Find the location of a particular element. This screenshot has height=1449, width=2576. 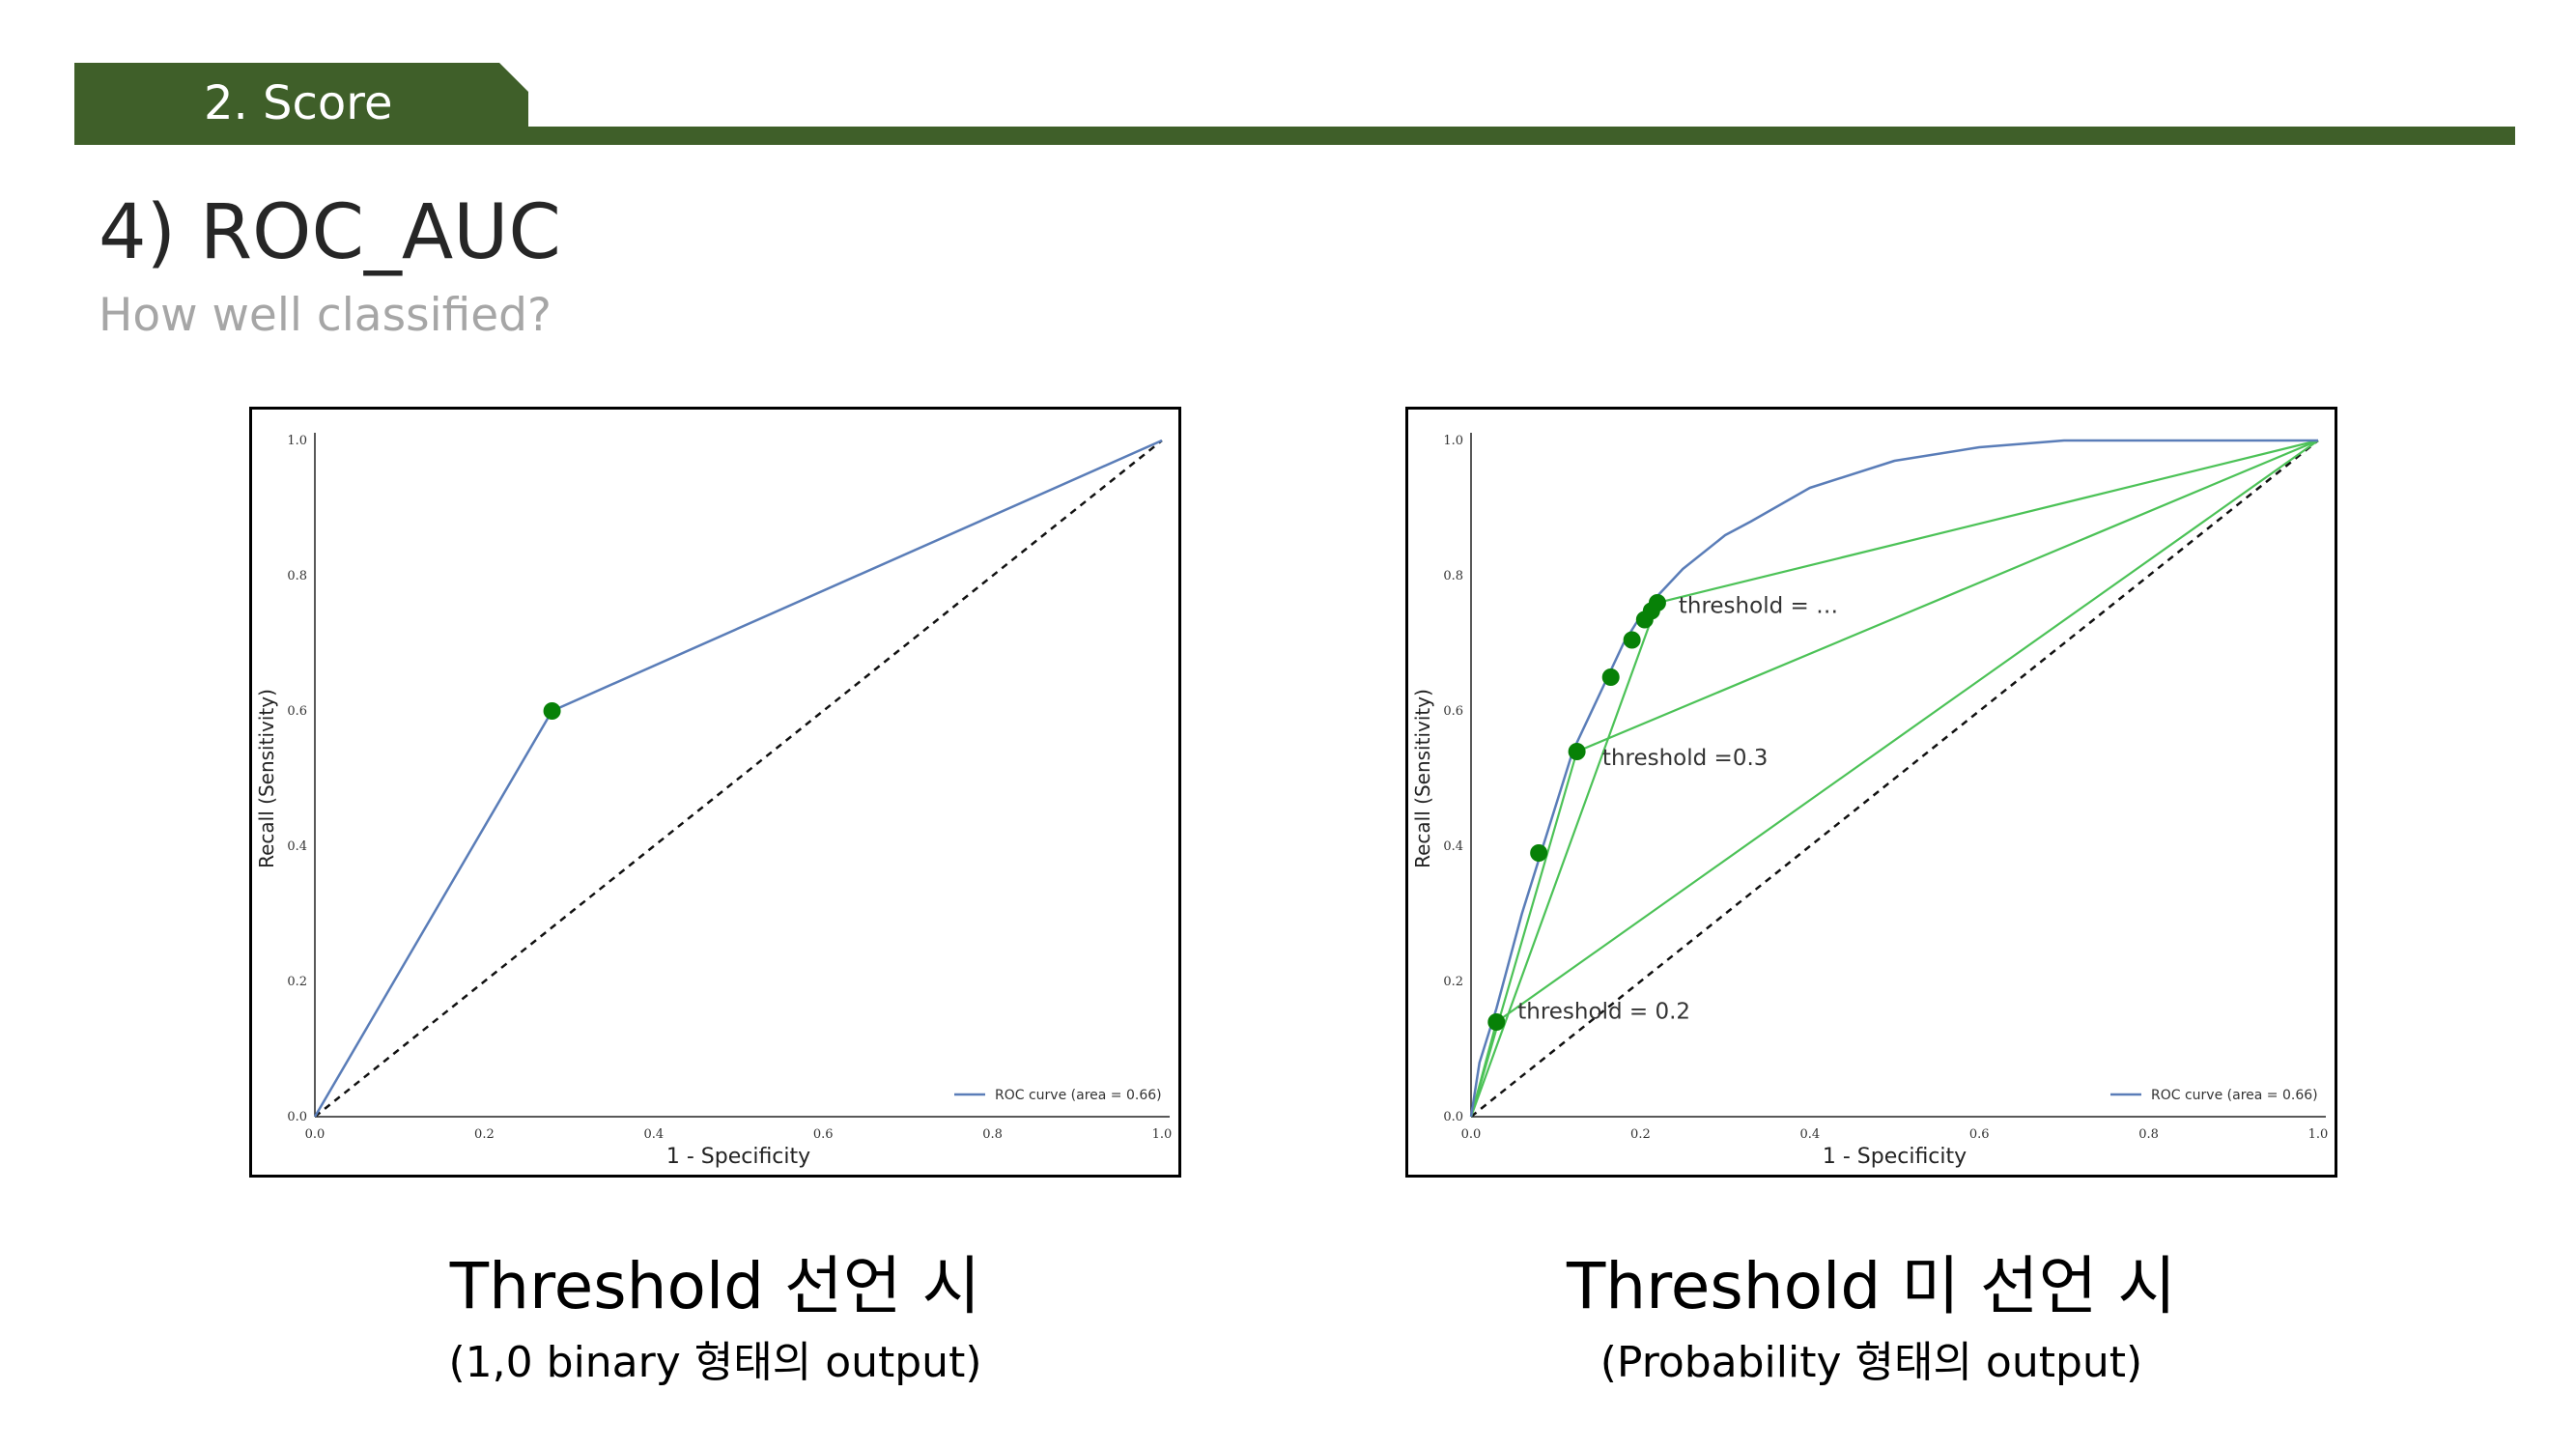

chart-1-x-tick-label: 0.8 is located at coordinates (2148, 1134).